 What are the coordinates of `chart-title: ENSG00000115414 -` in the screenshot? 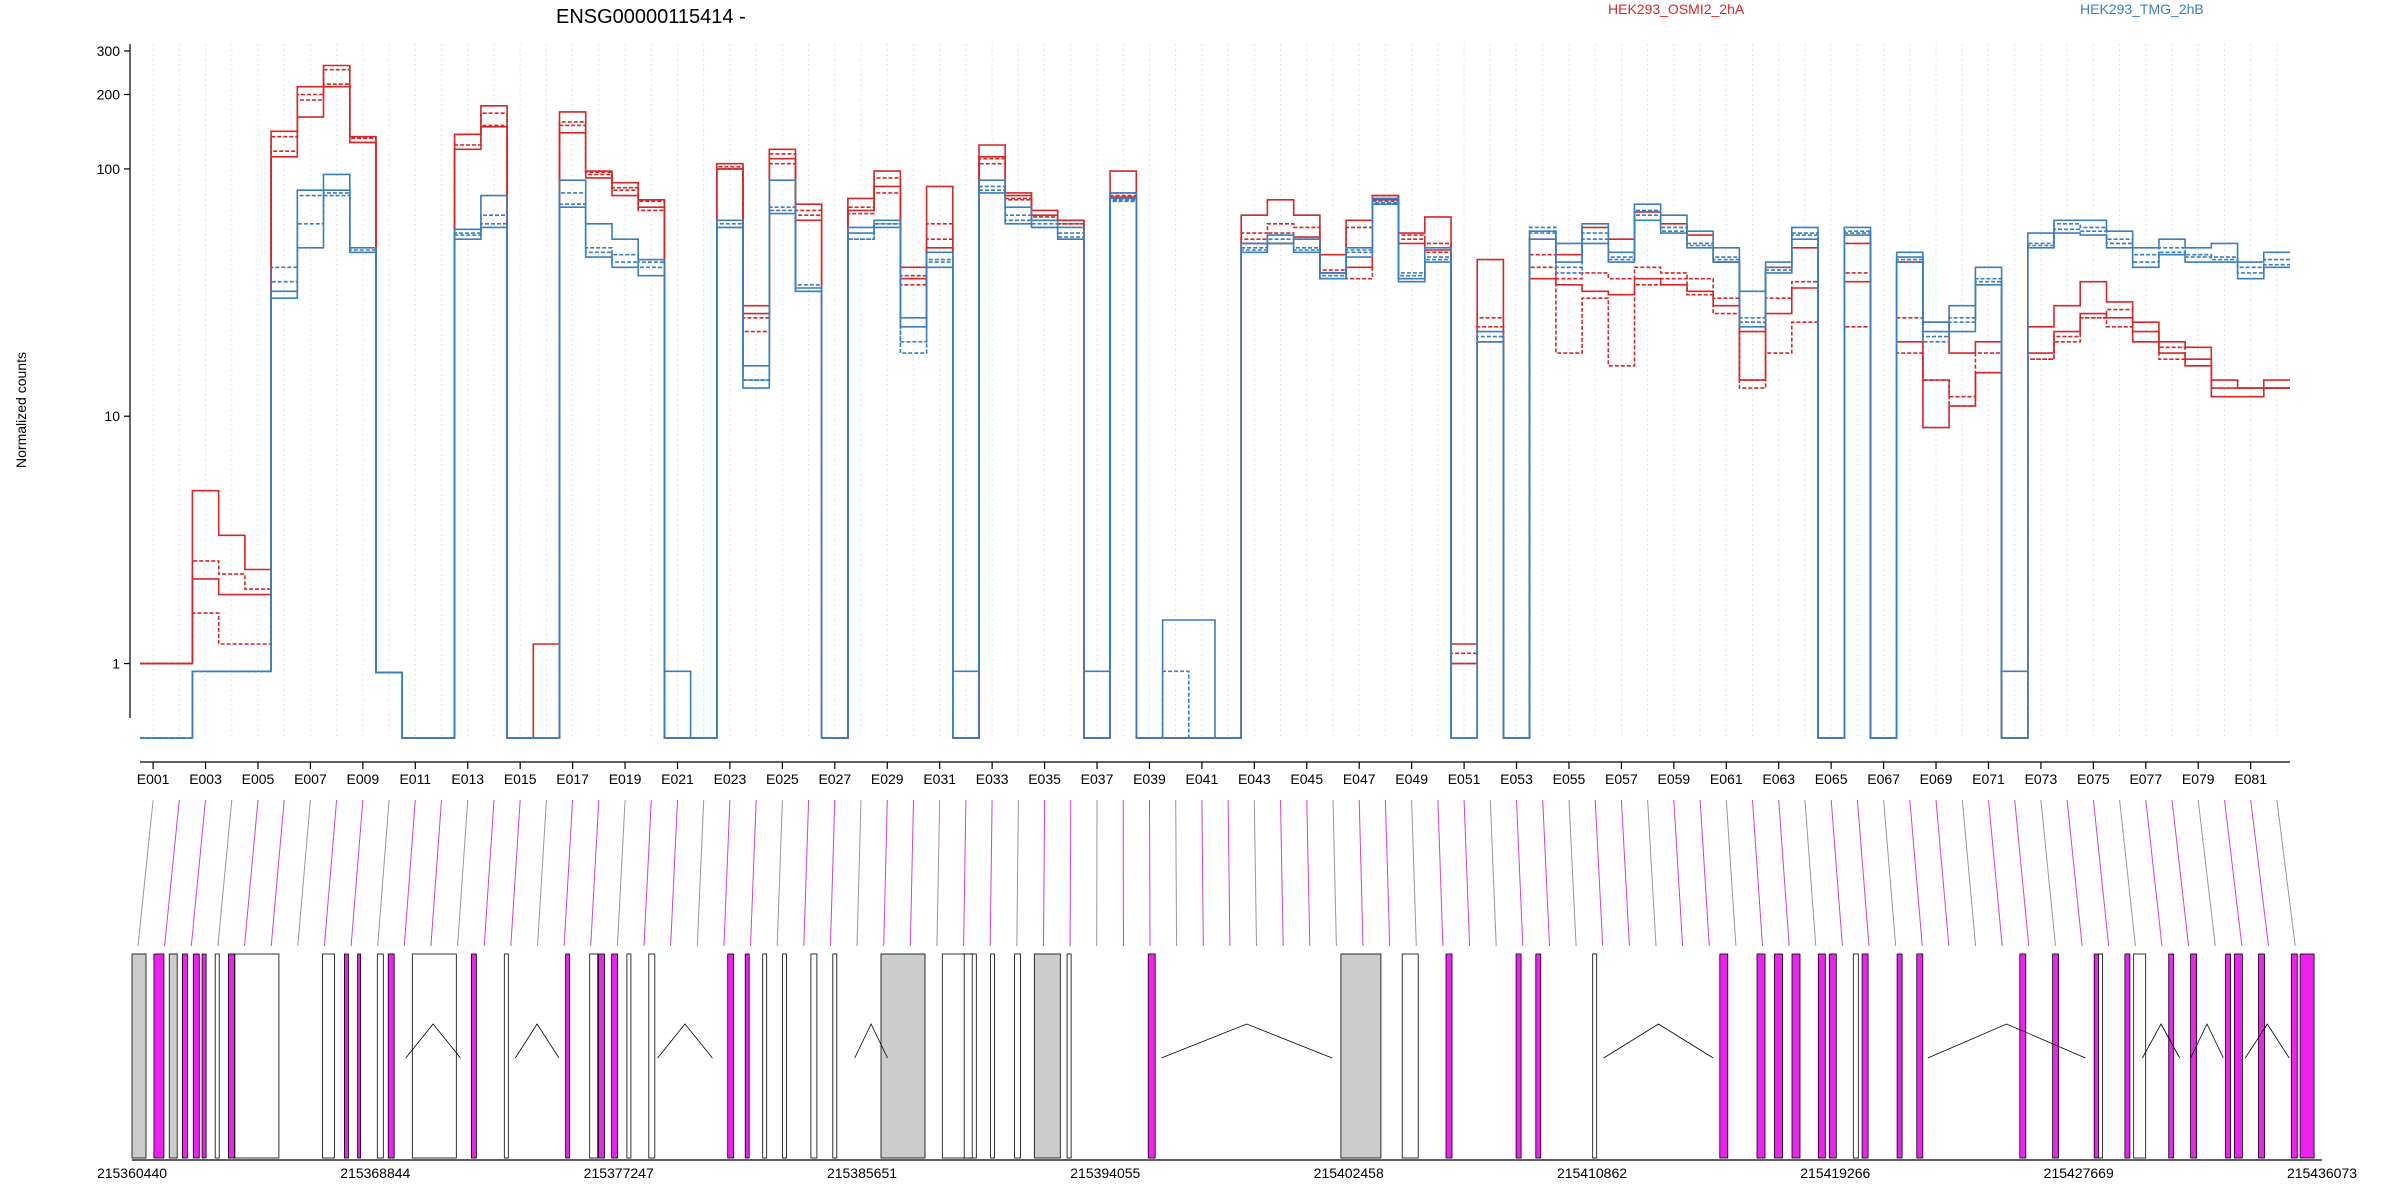 It's located at (651, 17).